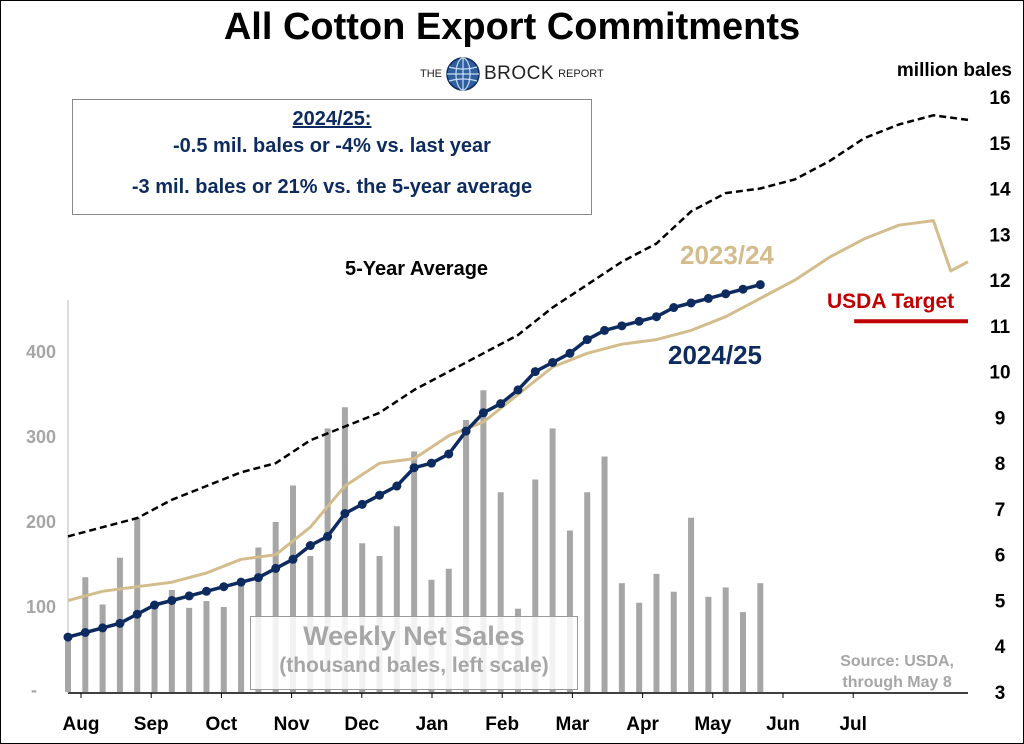 The height and width of the screenshot is (744, 1024). What do you see at coordinates (1000, 693) in the screenshot?
I see `right-tick-label: 3` at bounding box center [1000, 693].